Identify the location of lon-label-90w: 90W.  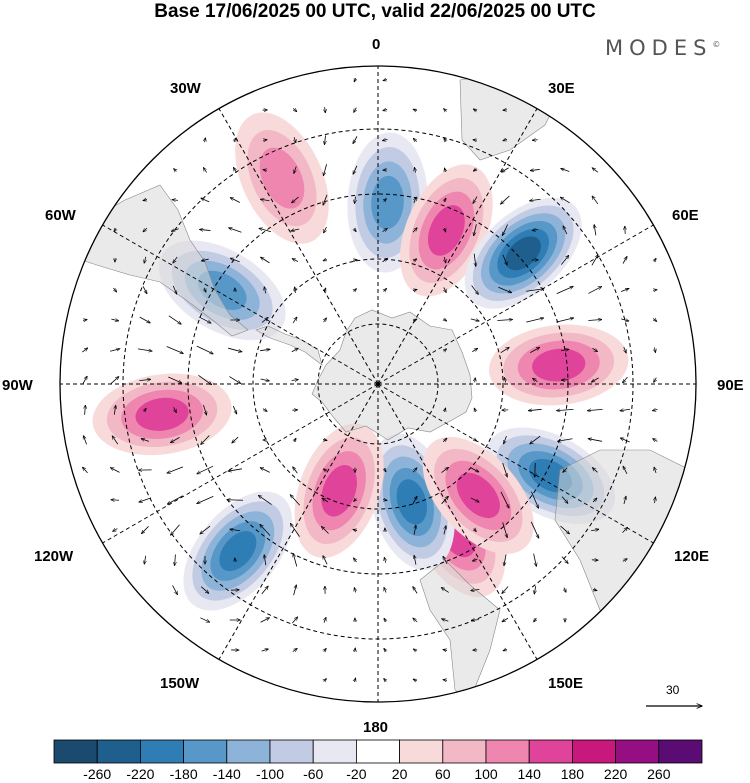
(17, 385).